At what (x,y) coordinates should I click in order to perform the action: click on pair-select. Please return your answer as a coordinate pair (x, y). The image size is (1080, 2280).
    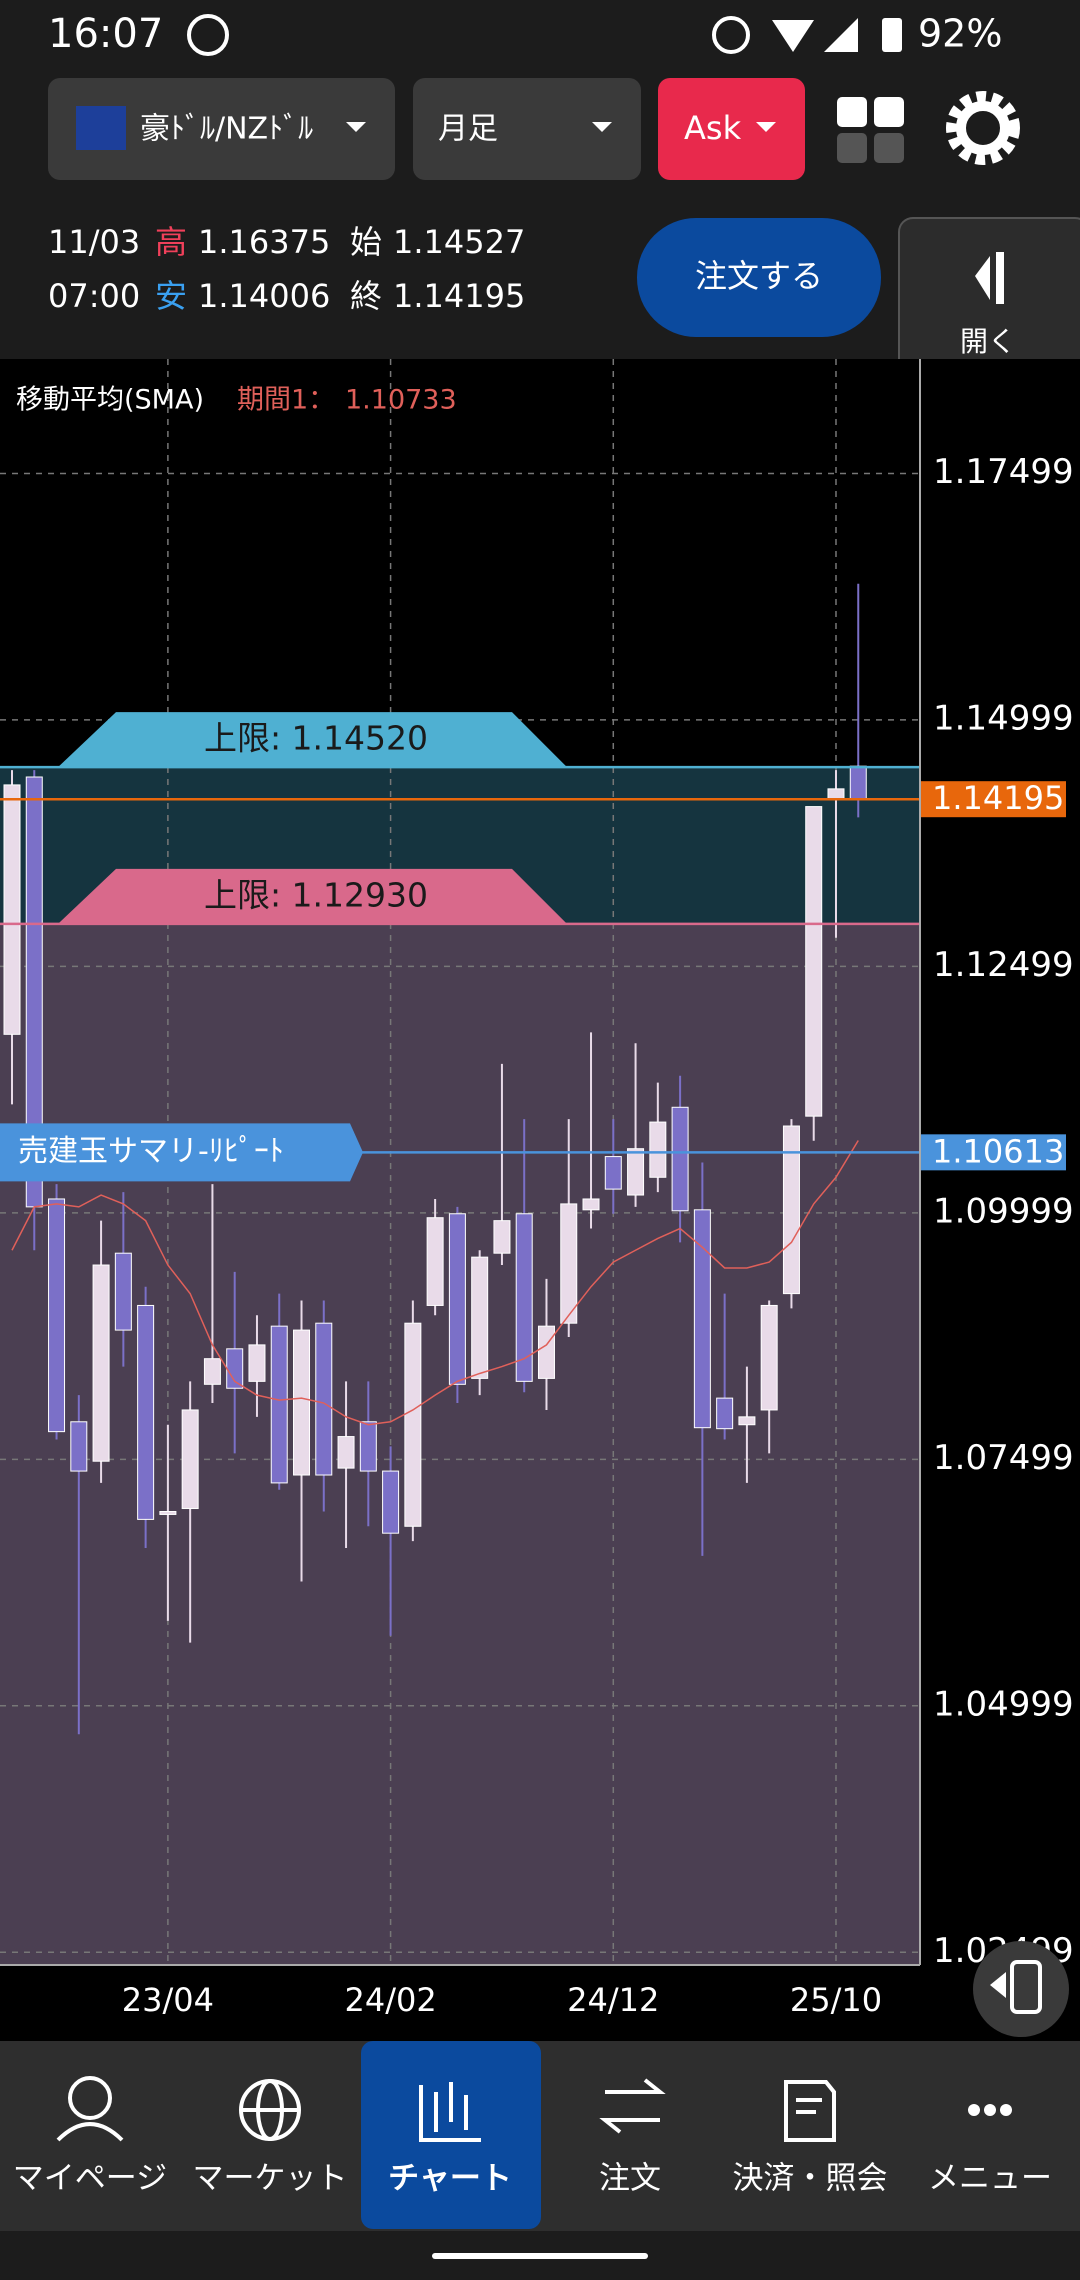
    Looking at the image, I should click on (221, 129).